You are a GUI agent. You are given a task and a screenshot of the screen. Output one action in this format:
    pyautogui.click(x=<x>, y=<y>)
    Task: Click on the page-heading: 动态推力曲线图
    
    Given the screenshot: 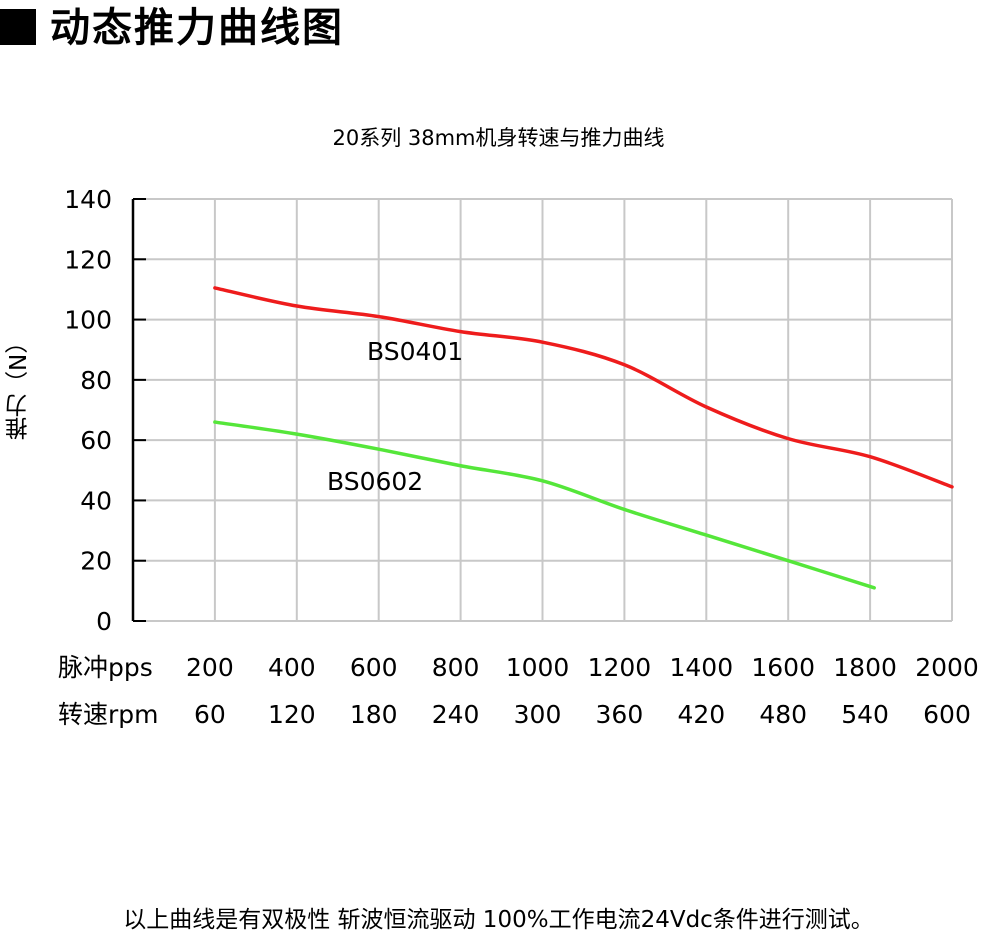 What is the action you would take?
    pyautogui.click(x=172, y=28)
    